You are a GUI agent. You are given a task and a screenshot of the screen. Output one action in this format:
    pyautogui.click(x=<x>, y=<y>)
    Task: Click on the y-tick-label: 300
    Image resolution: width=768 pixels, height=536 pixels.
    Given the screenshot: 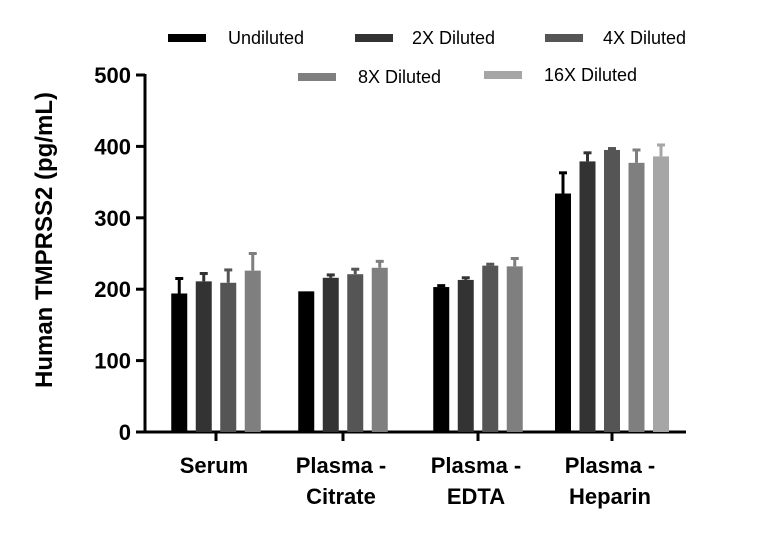 What is the action you would take?
    pyautogui.click(x=112, y=218)
    